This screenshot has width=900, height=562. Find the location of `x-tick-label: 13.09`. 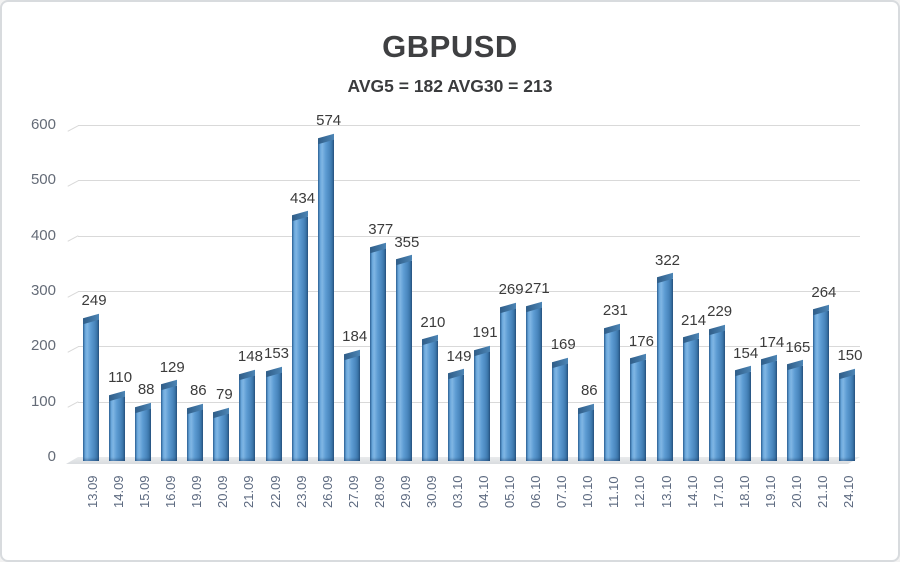

x-tick-label: 13.09 is located at coordinates (93, 491).